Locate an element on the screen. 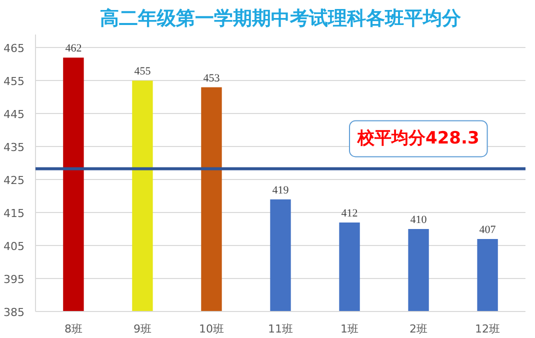  x-tick-label: 11班 is located at coordinates (280, 329).